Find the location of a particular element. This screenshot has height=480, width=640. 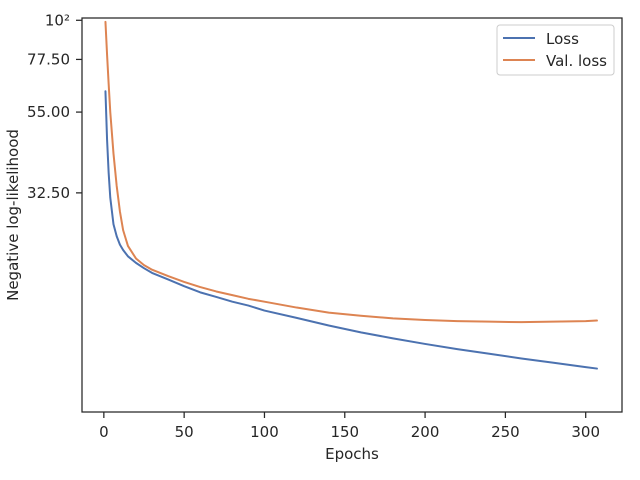

x-axis-label: Epochs is located at coordinates (352, 454).